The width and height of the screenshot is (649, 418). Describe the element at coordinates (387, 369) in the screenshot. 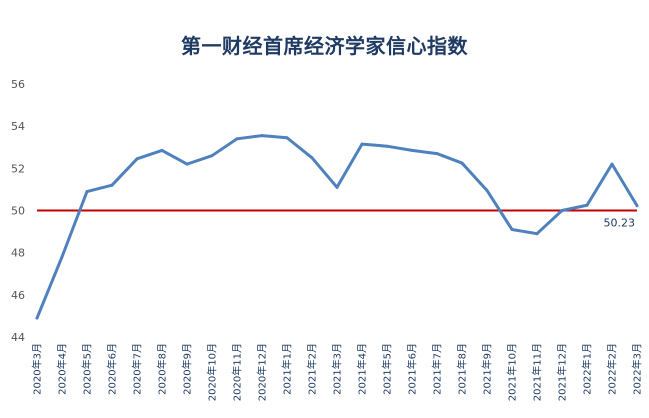

I see `x-tick-label: 2021年5月` at that location.